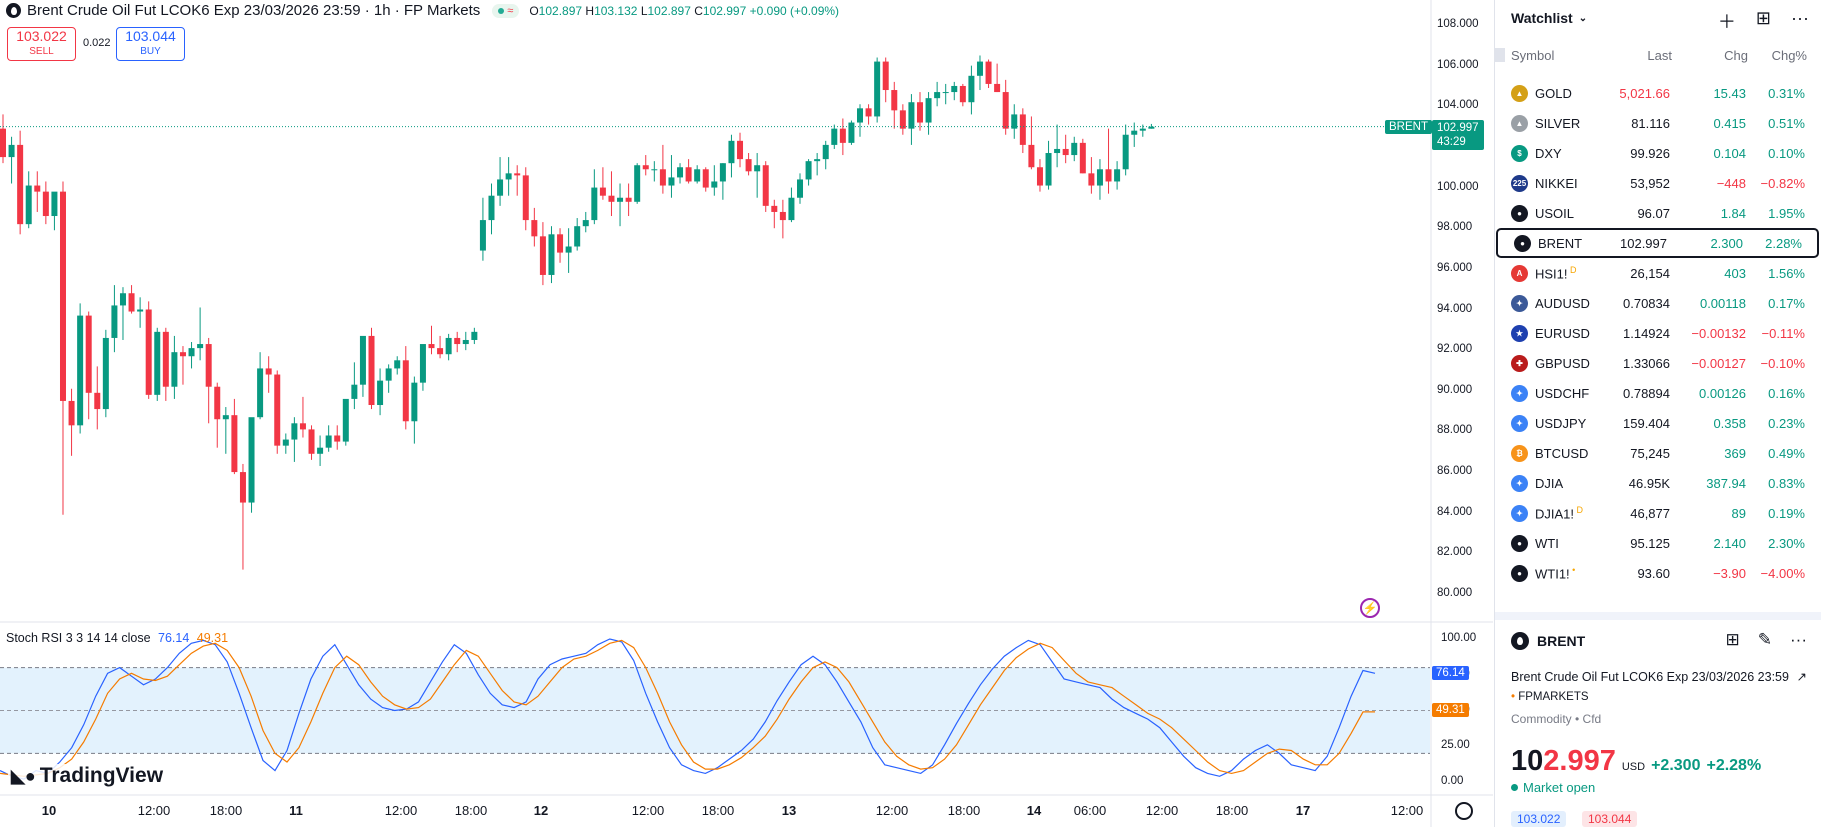 The width and height of the screenshot is (1821, 827). Describe the element at coordinates (789, 810) in the screenshot. I see `time-tick-label: 13` at that location.